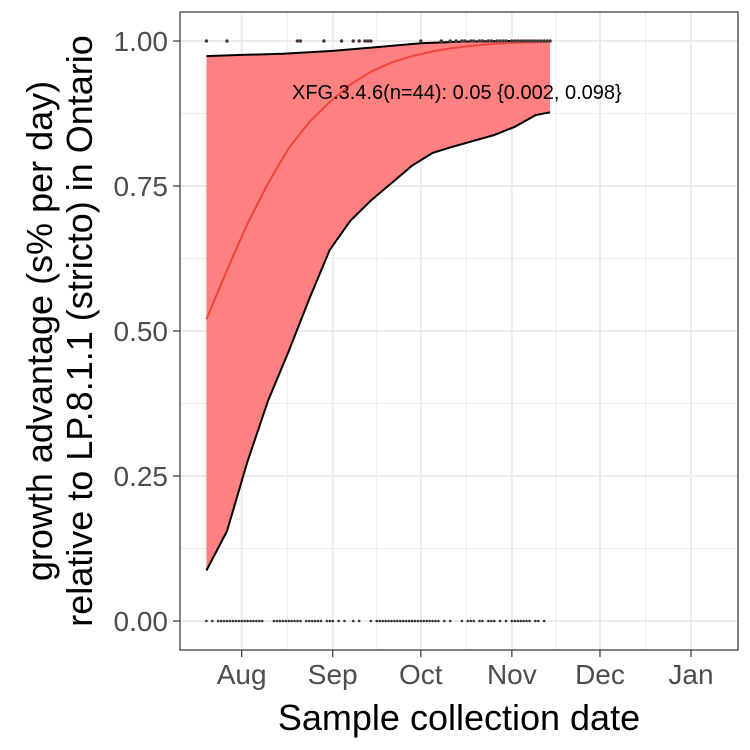 This screenshot has width=750, height=750. Describe the element at coordinates (457, 93) in the screenshot. I see `growth-advantage-annotation: XFG.3.4.6(n=44): 0.05 {0.002, 0.098}` at that location.